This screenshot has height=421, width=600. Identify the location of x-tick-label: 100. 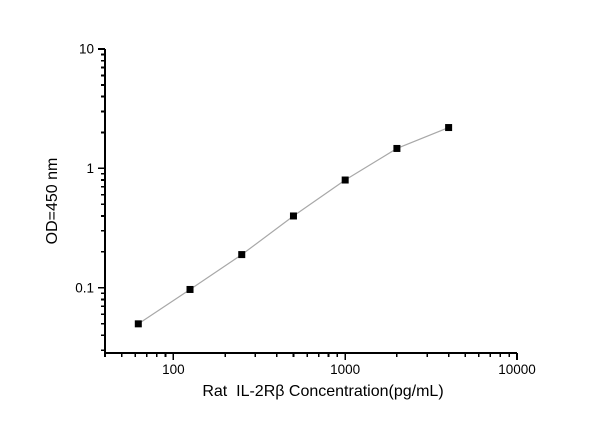
(173, 369).